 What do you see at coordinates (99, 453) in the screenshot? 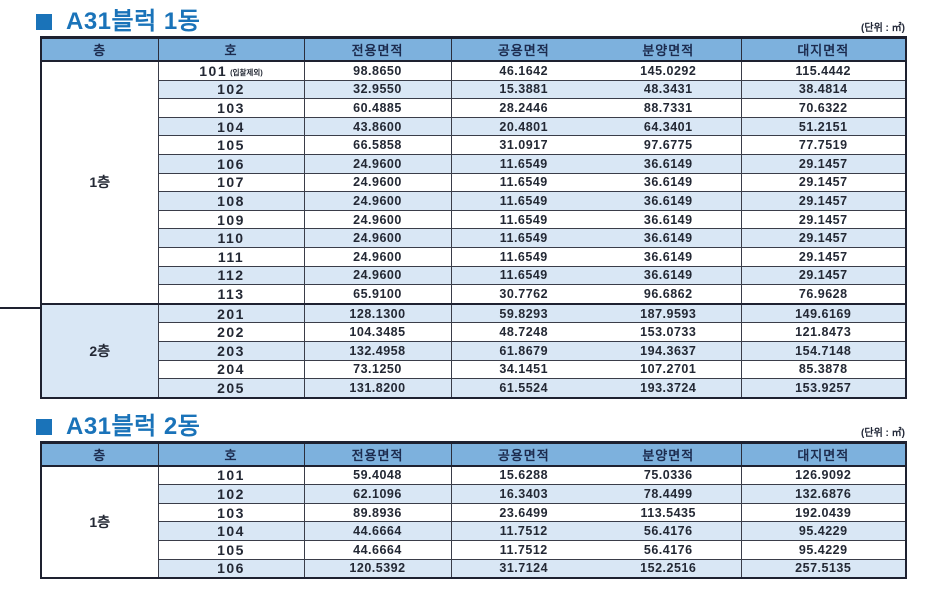
I see `col-header-1: 층` at bounding box center [99, 453].